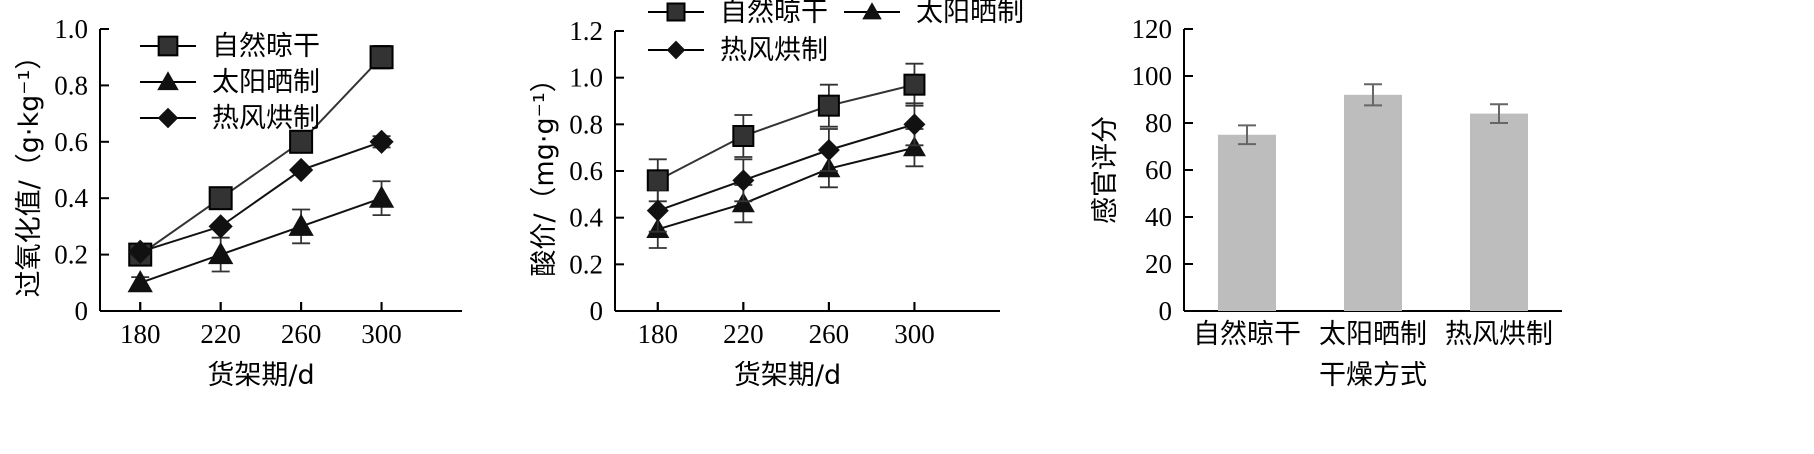 The width and height of the screenshot is (1814, 454). I want to click on y-tick-label: 60, so click(1158, 170).